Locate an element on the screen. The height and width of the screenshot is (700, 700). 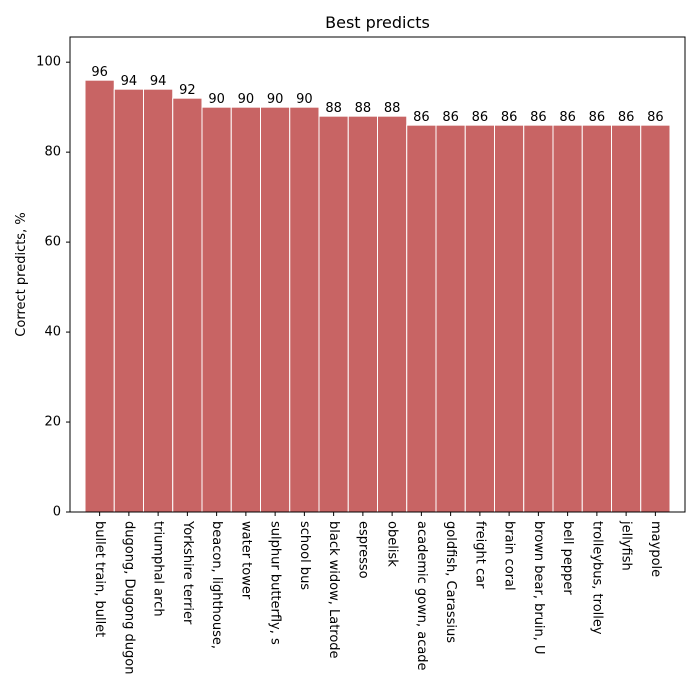
bar-value-label-1: 96 is located at coordinates (99, 72).